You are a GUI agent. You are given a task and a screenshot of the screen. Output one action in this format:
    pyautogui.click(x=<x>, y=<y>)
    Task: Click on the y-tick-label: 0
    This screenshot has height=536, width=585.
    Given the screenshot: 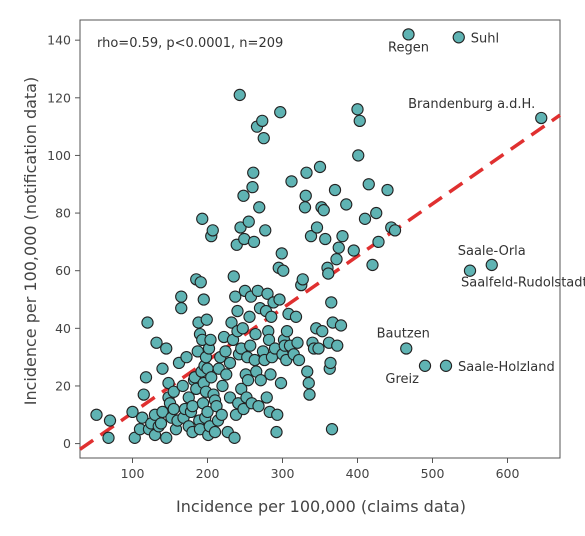 What is the action you would take?
    pyautogui.click(x=67, y=443)
    